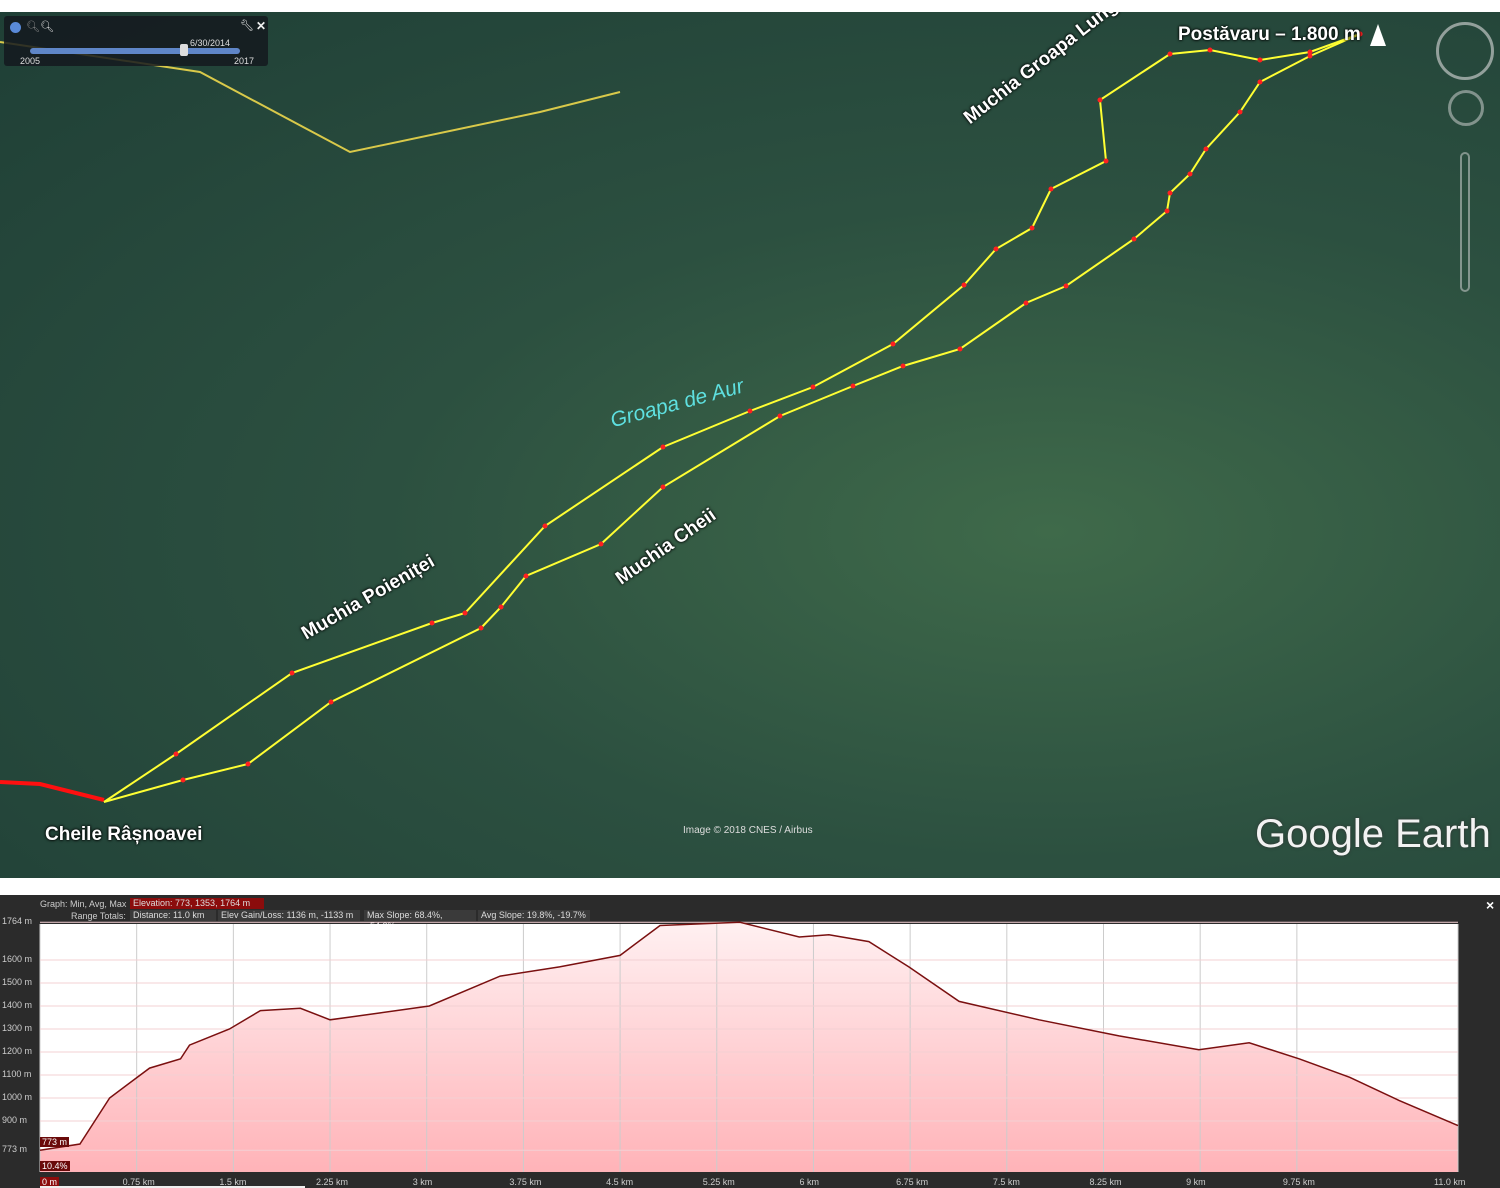  What do you see at coordinates (1450, 1182) in the screenshot?
I see `x-tick-label: 11.0 km` at bounding box center [1450, 1182].